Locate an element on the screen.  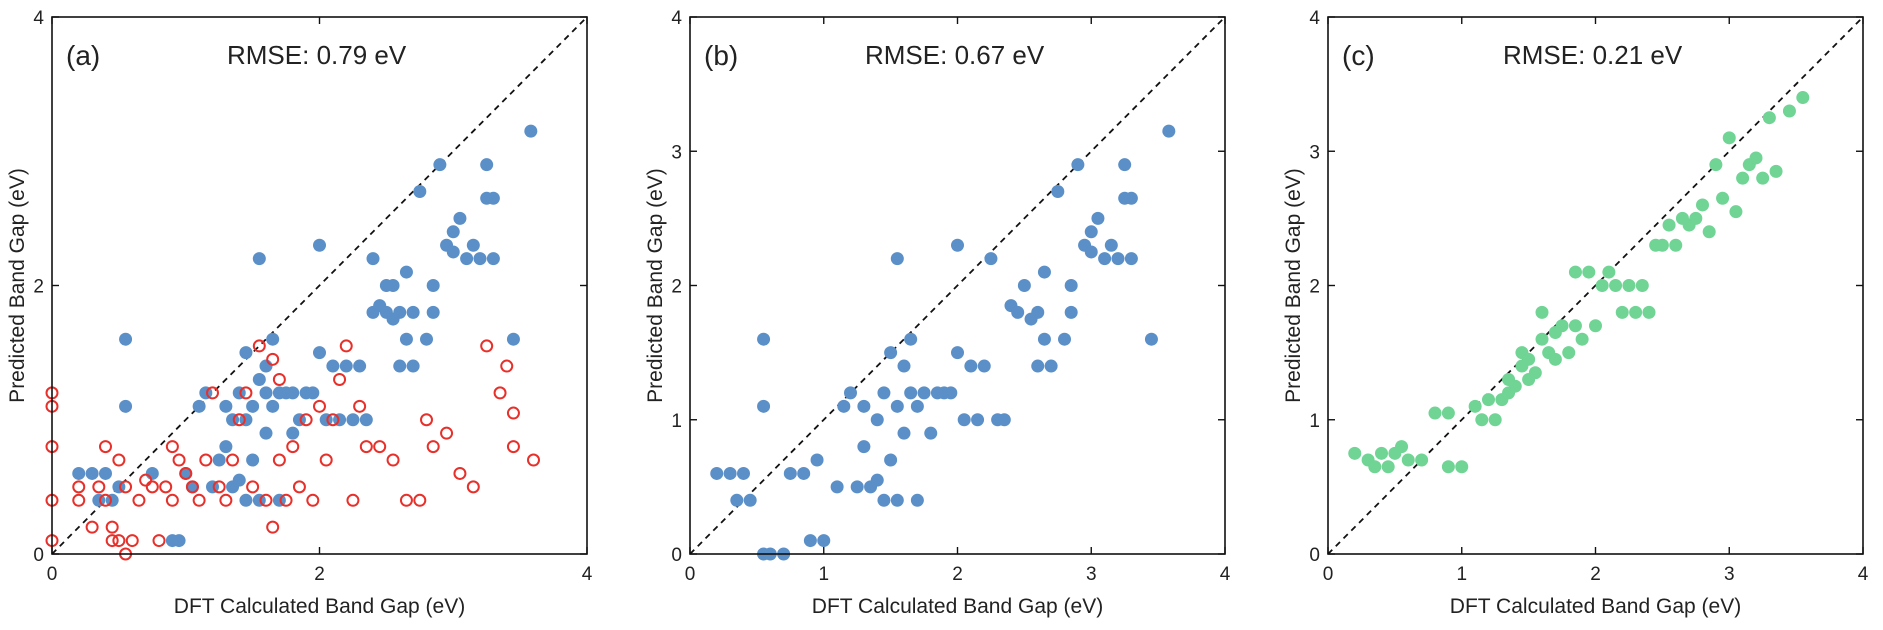
x-tick-label: 4 is located at coordinates (1863, 574).